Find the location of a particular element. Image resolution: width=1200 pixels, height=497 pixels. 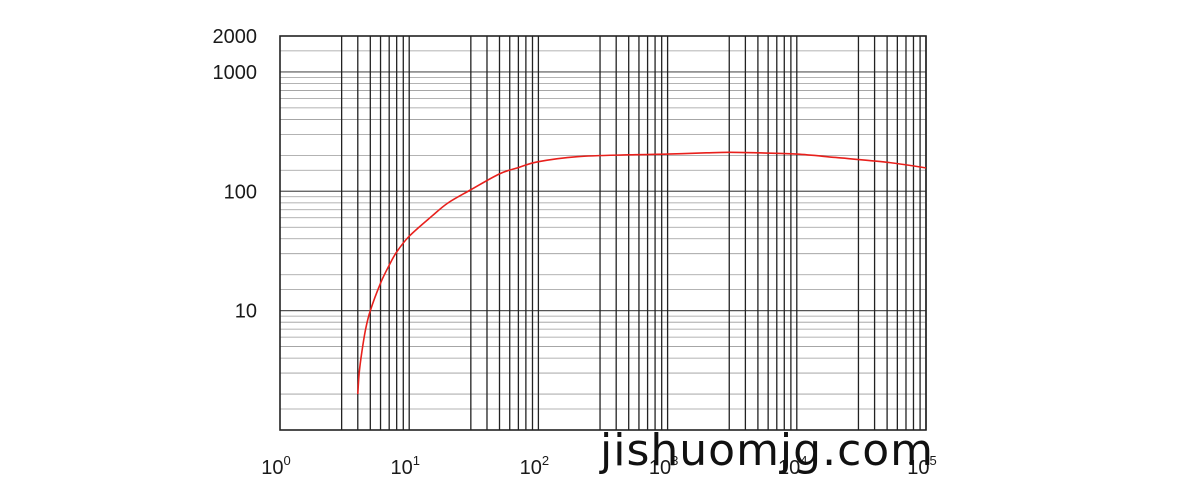

y-tick-label: 10 is located at coordinates (246, 312).